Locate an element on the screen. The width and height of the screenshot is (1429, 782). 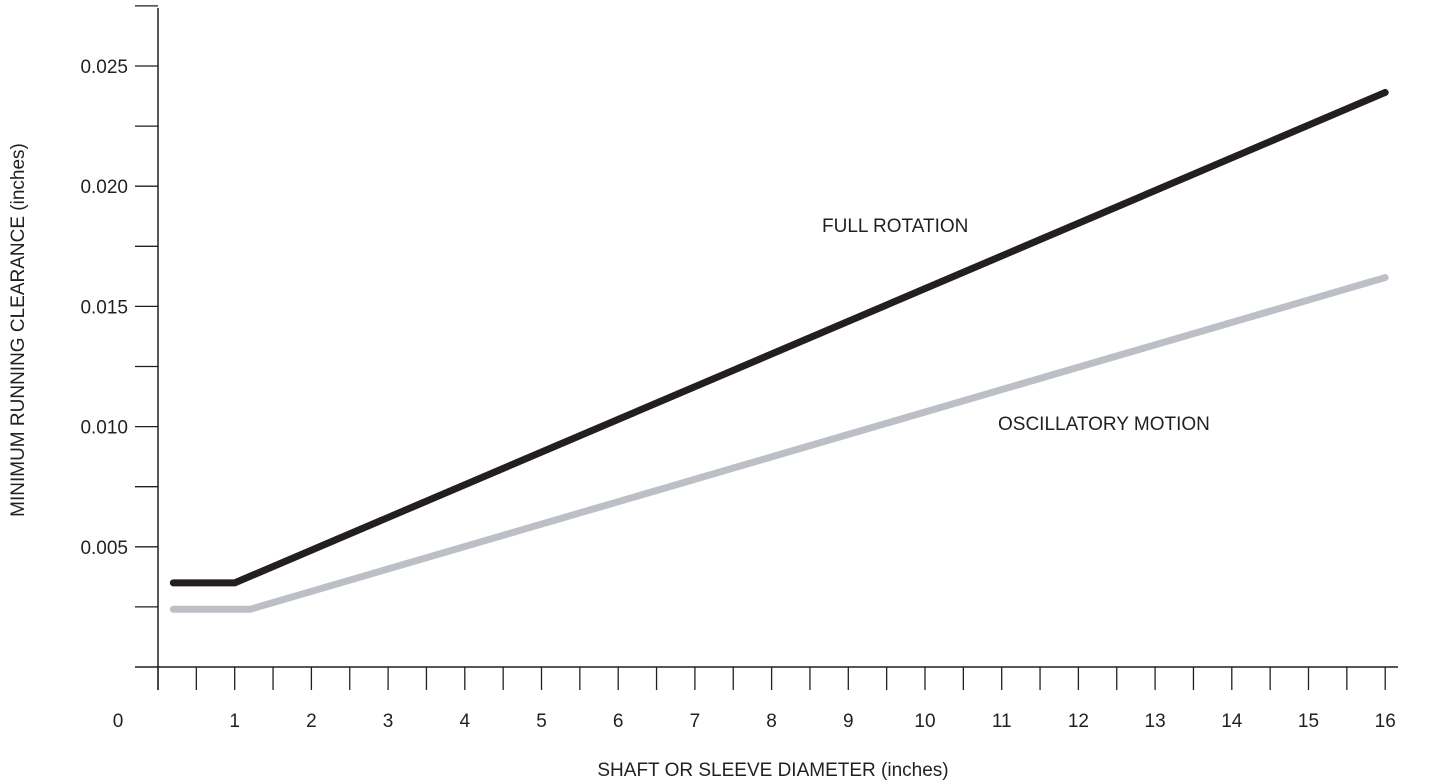
x-tick-label: 2 is located at coordinates (311, 721).